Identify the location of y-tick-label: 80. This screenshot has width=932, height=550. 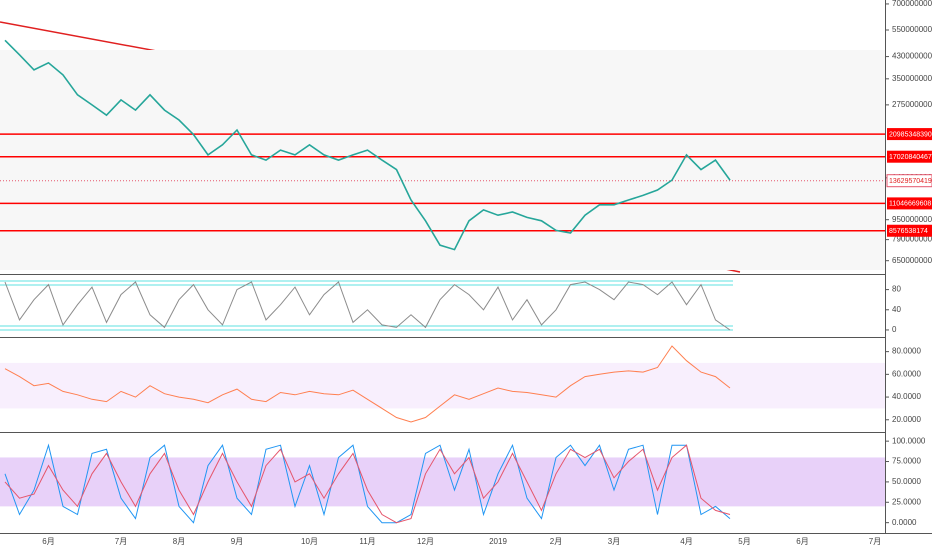
(896, 289).